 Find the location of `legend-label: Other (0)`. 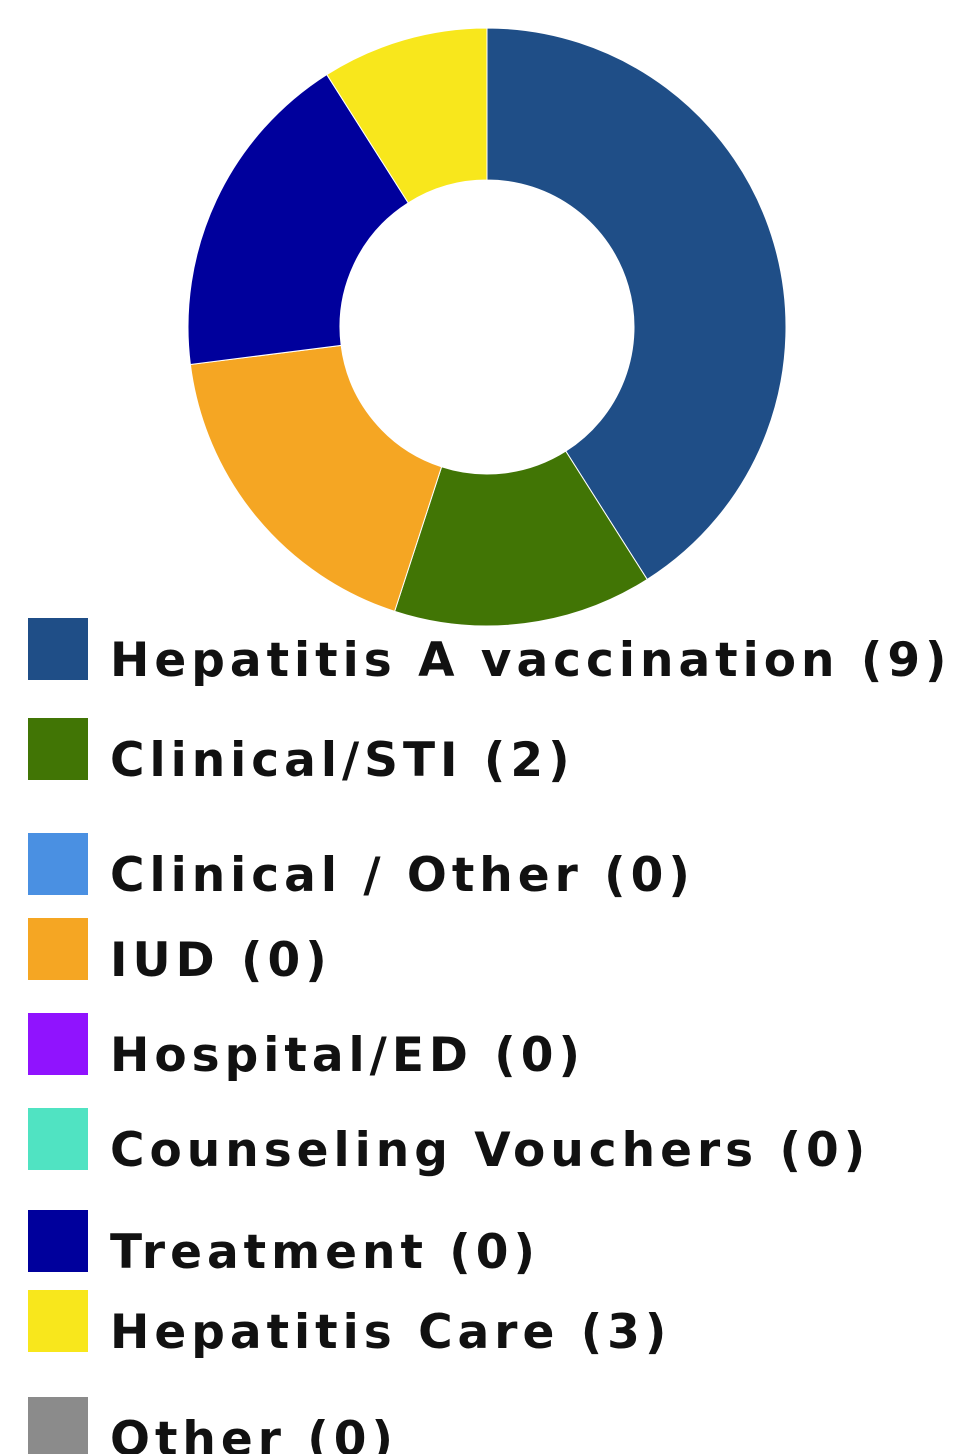

legend-label: Other (0) is located at coordinates (254, 1433).